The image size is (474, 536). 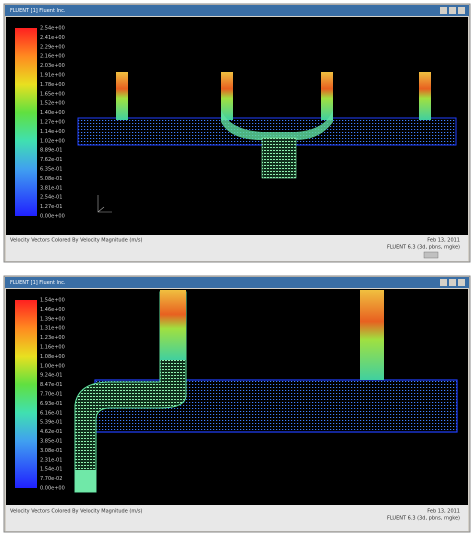 I want to click on legend-label: 6.16e-01, so click(x=51, y=413).